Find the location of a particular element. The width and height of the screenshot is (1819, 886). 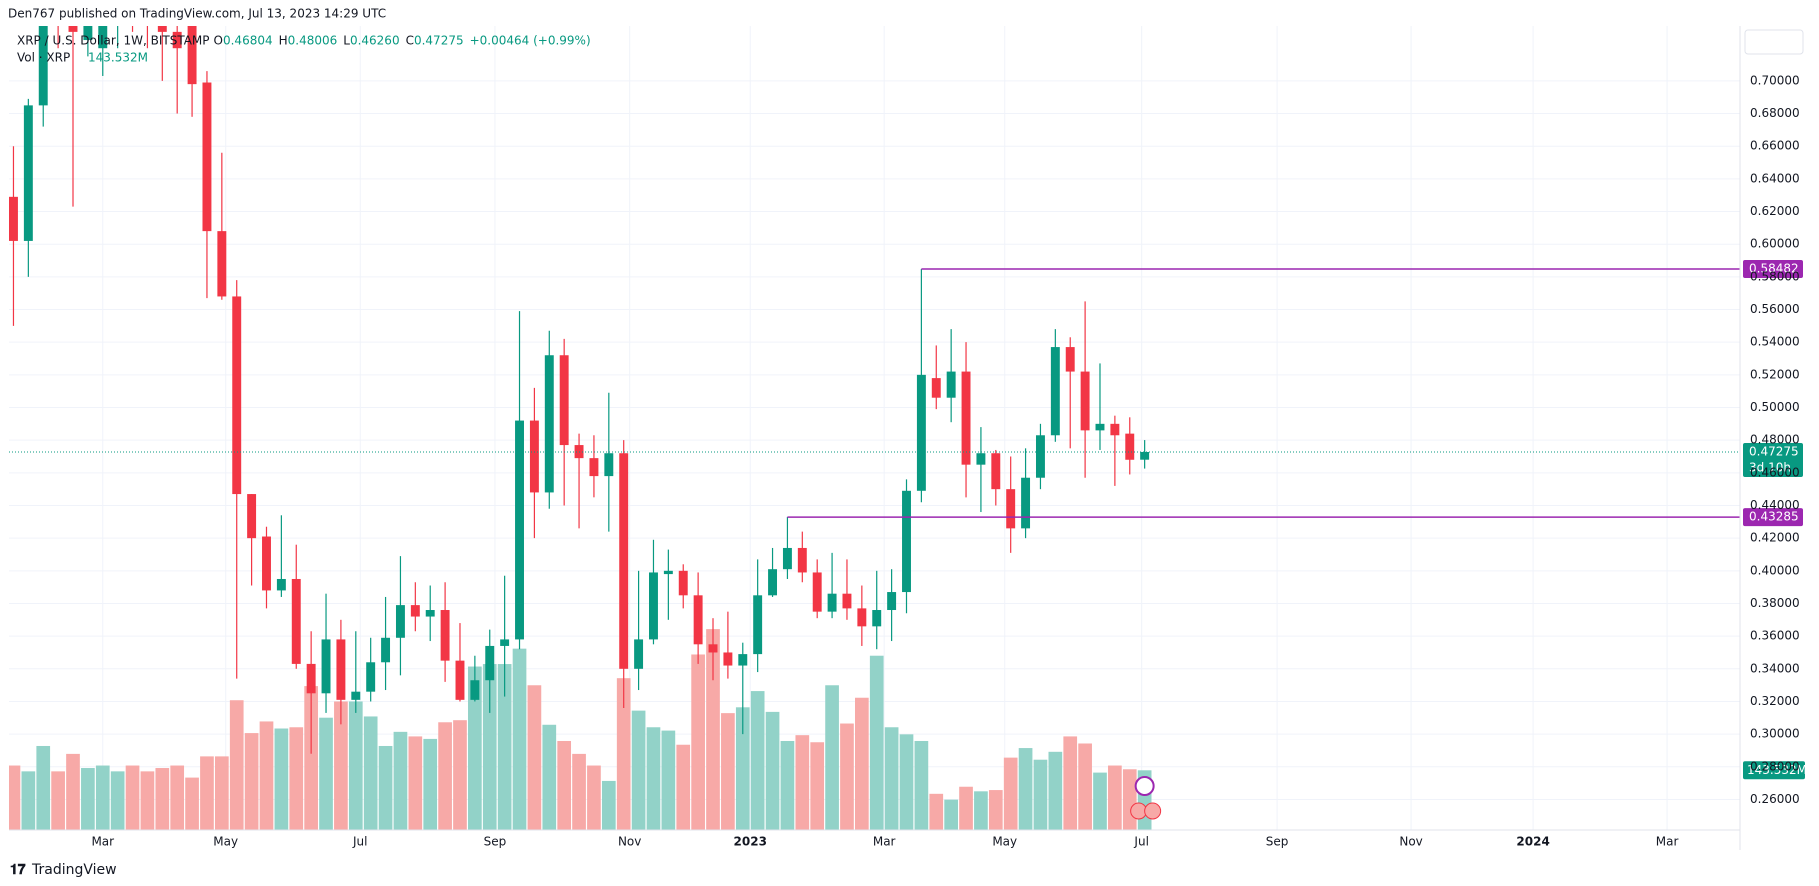

volume-legend-title: Vol · XRP is located at coordinates (43, 58).